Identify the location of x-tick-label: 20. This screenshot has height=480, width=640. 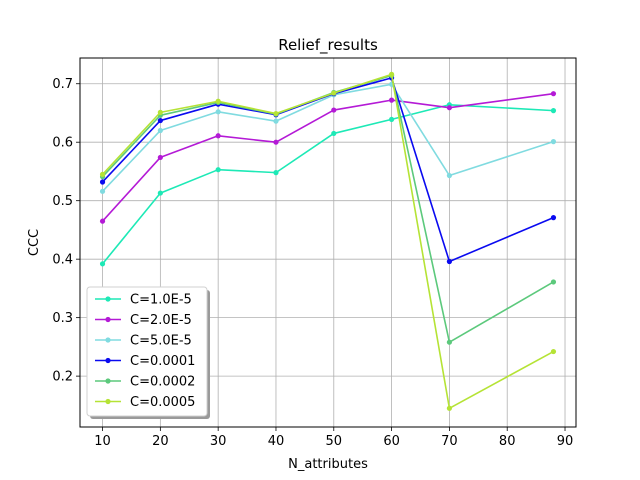
(160, 441).